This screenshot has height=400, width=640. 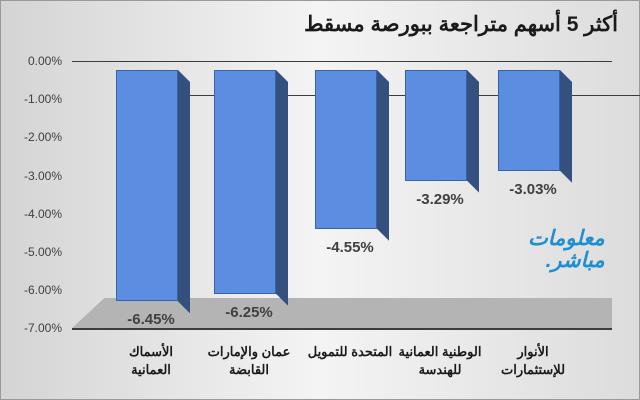 I want to click on y-tick-label: -5.00%, so click(x=42, y=252).